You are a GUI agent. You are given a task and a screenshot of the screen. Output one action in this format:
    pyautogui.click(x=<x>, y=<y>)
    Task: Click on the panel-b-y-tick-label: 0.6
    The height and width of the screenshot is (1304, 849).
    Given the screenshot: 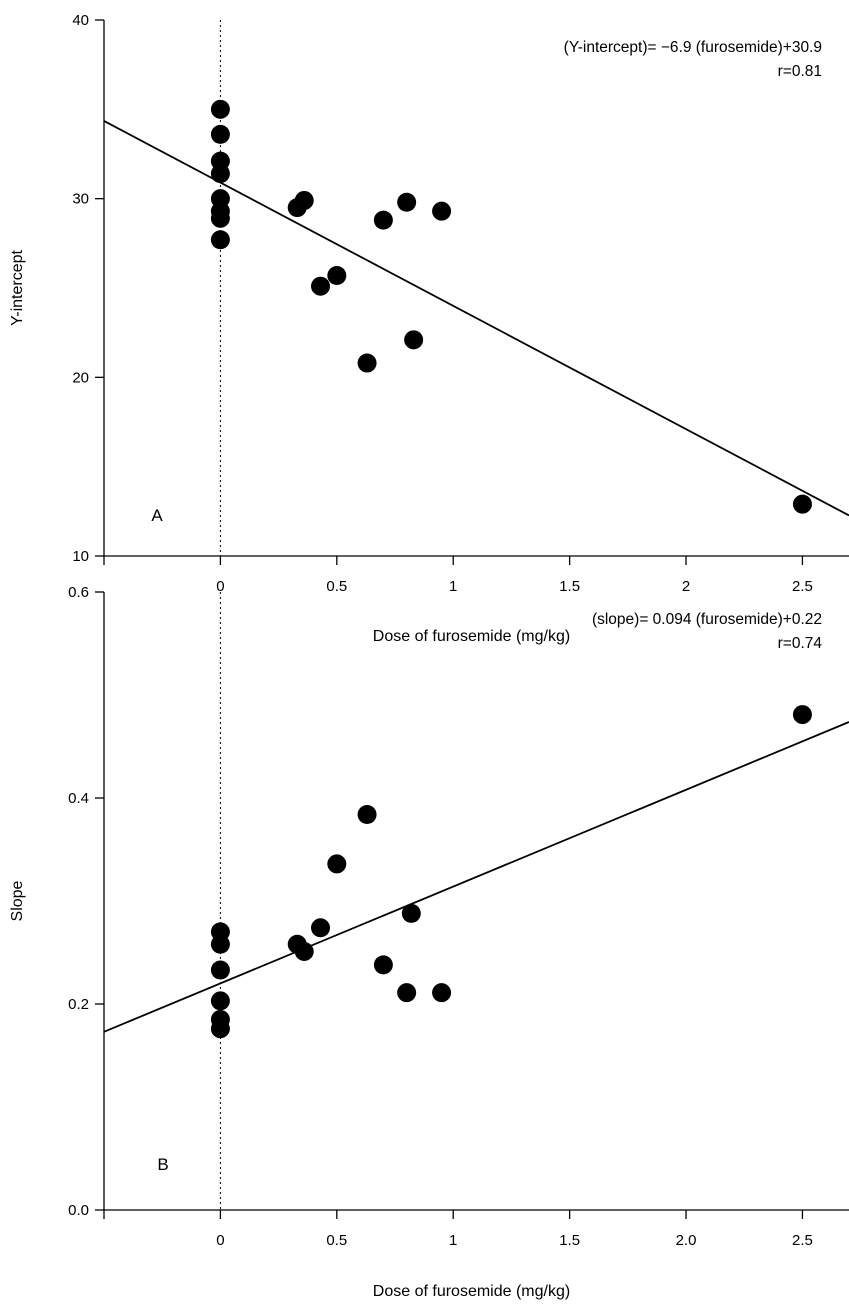 What is the action you would take?
    pyautogui.click(x=78, y=592)
    